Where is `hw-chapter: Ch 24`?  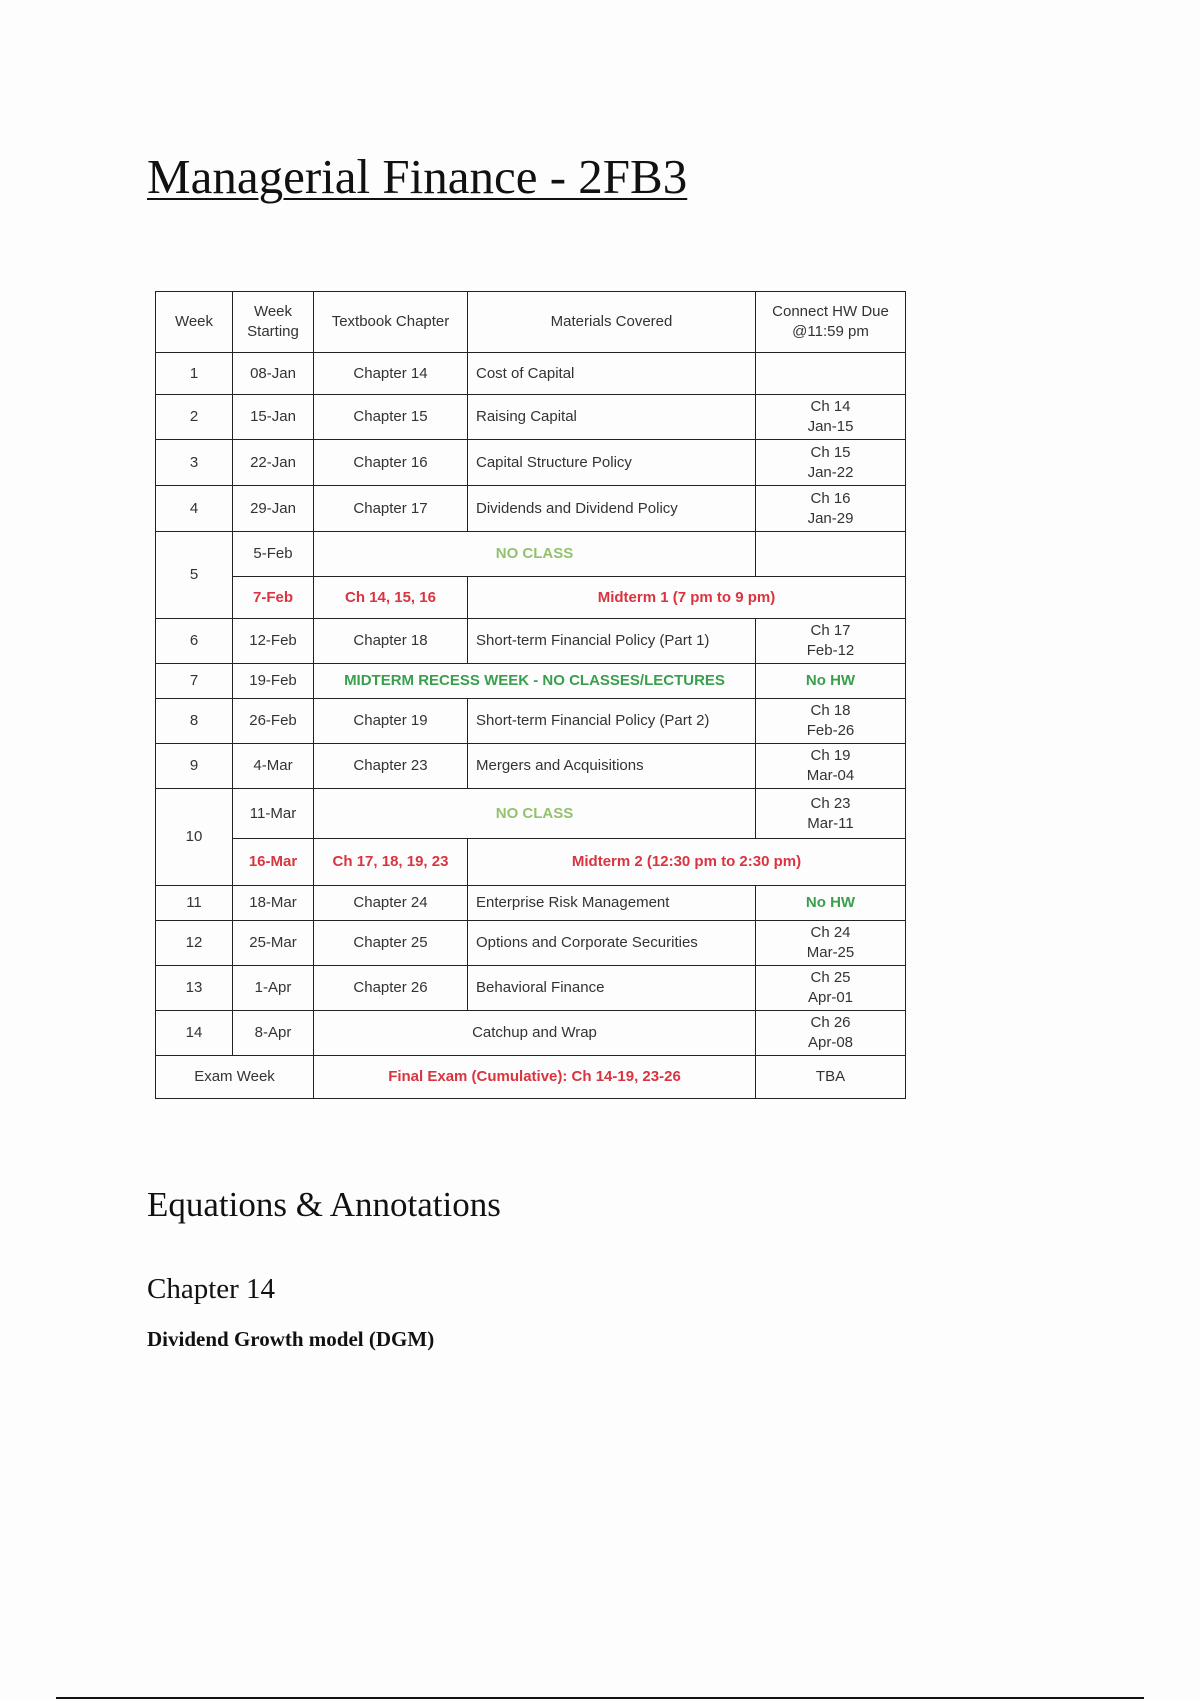 hw-chapter: Ch 24 is located at coordinates (830, 932).